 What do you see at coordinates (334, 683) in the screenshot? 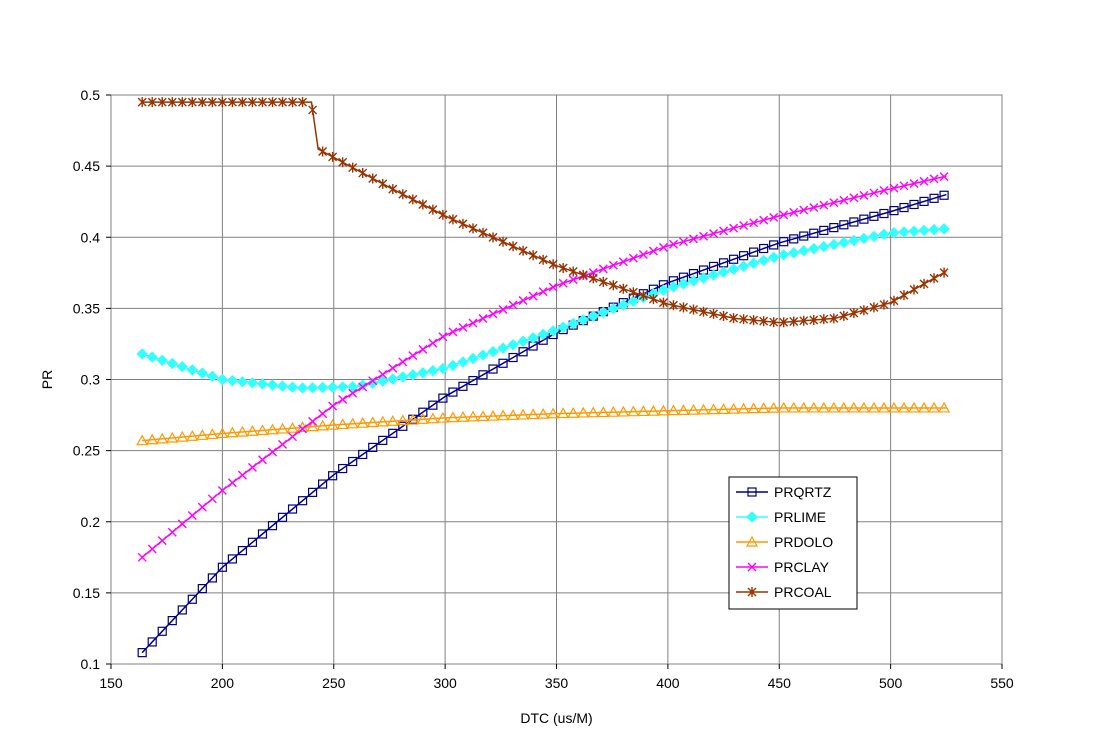
I see `x-tick-label: 250` at bounding box center [334, 683].